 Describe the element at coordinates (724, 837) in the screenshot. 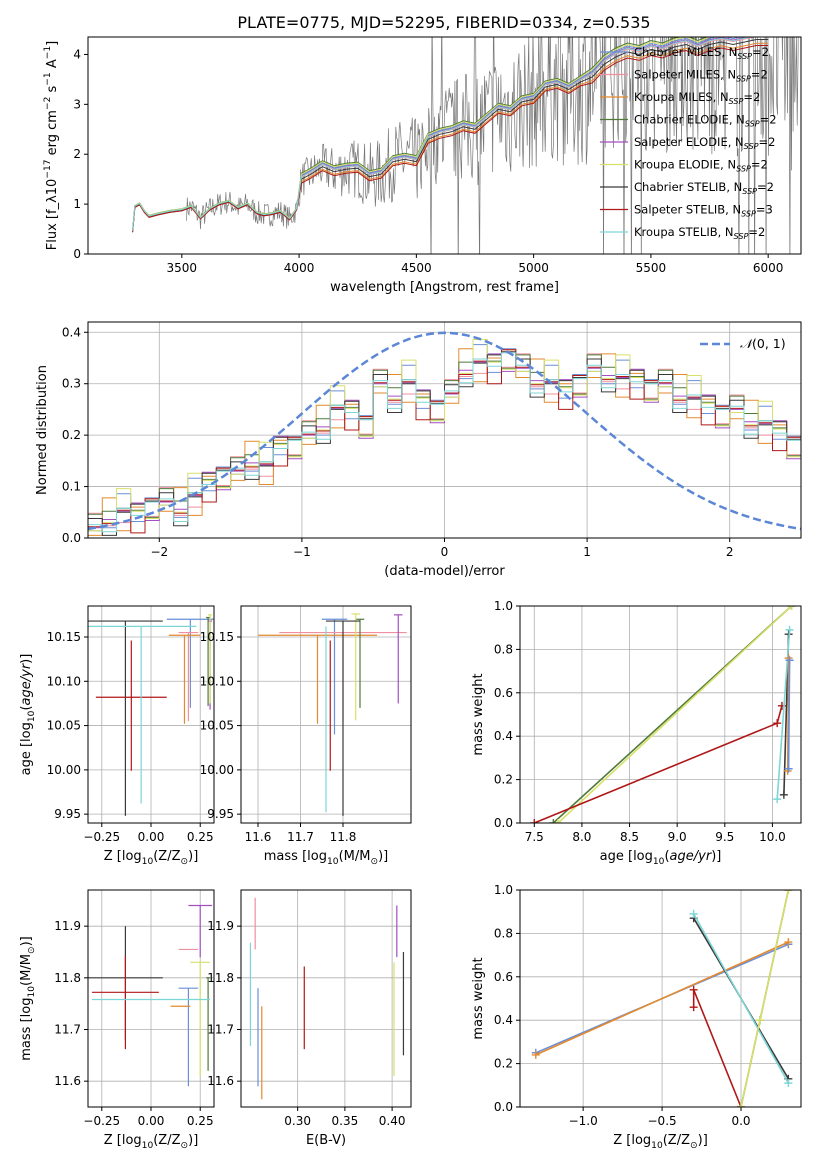

I see `x-tick-label: 9.5` at that location.